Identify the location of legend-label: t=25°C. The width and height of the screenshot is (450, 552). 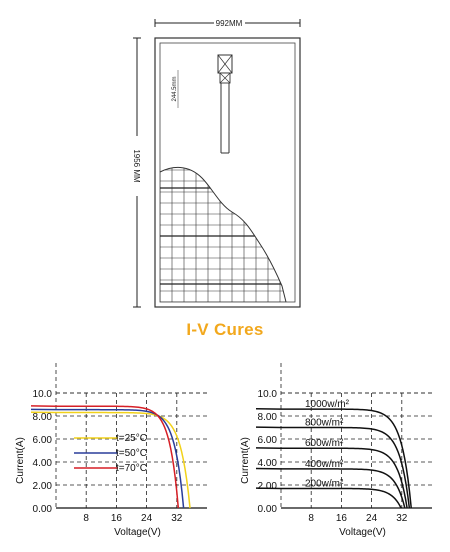
(131, 438).